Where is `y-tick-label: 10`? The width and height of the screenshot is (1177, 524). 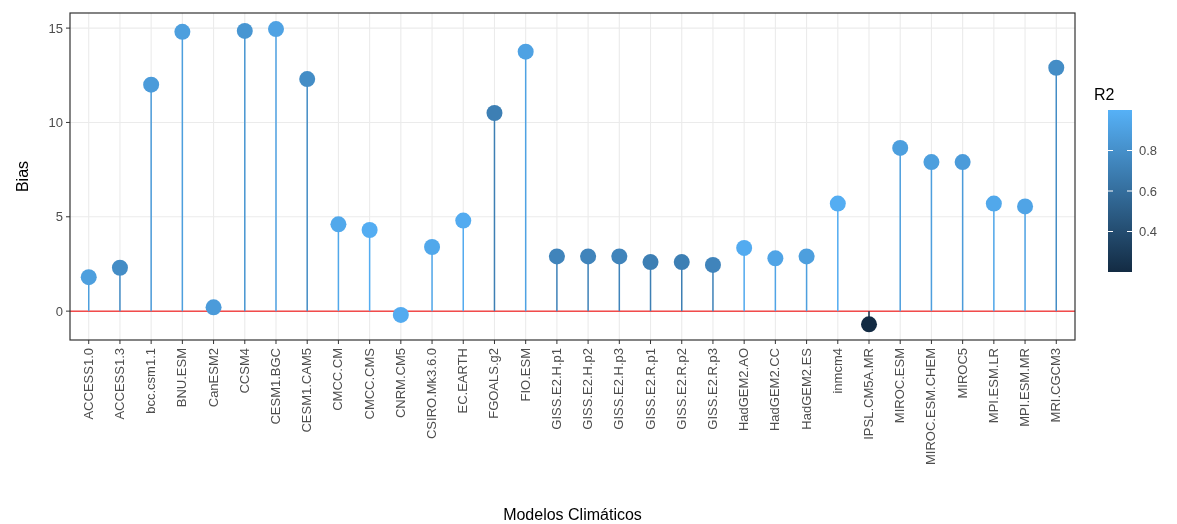
y-tick-label: 10 is located at coordinates (55, 122).